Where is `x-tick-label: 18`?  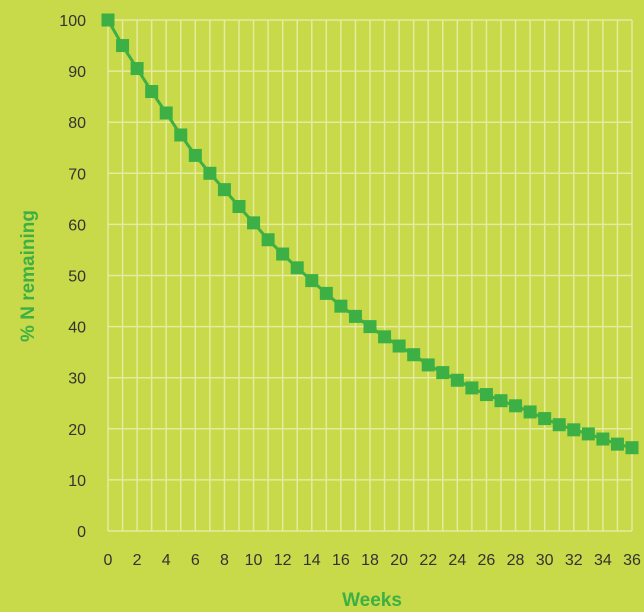
x-tick-label: 18 is located at coordinates (370, 560).